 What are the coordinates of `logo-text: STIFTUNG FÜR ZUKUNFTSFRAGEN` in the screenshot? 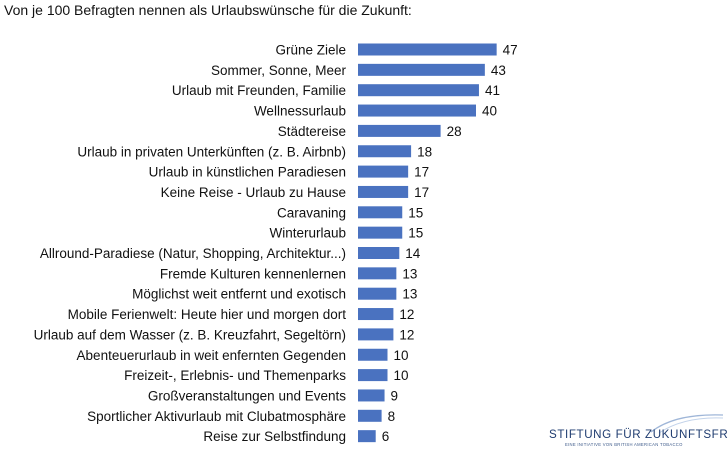 It's located at (638, 434).